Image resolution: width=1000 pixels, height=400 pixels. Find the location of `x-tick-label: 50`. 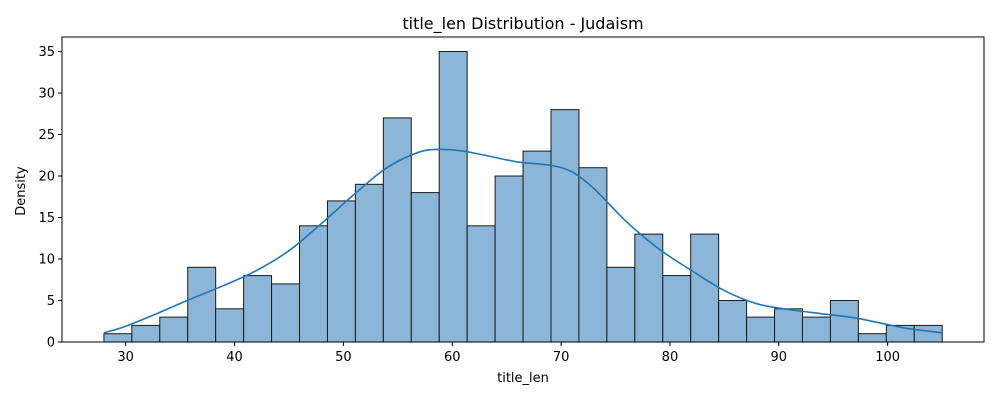

x-tick-label: 50 is located at coordinates (343, 357).